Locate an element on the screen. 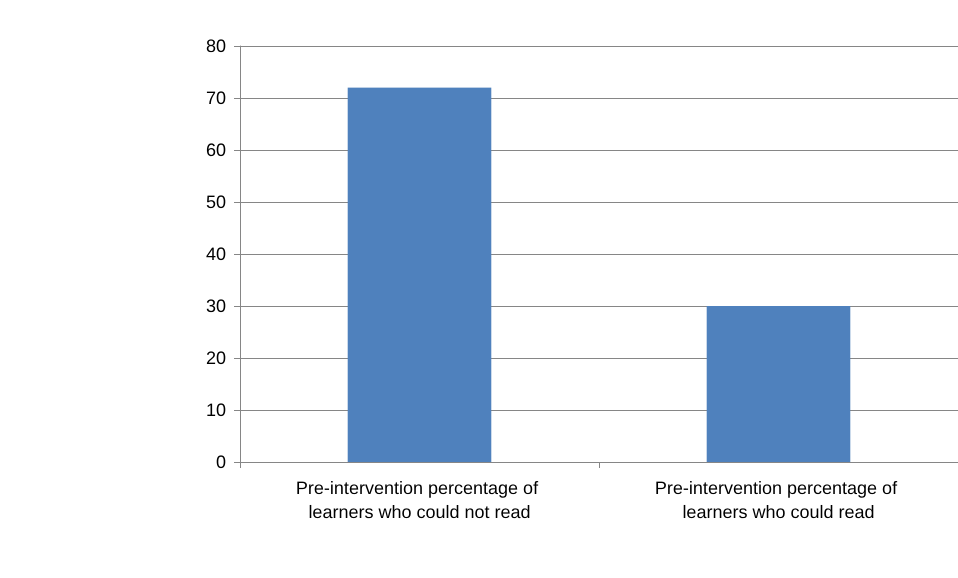 This screenshot has height=578, width=958. y-tick-label: 60 is located at coordinates (216, 150).